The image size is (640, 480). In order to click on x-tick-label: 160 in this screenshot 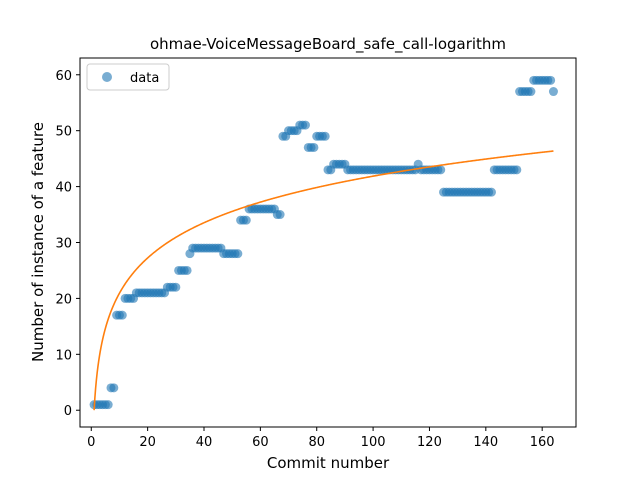, I will do `click(542, 442)`.